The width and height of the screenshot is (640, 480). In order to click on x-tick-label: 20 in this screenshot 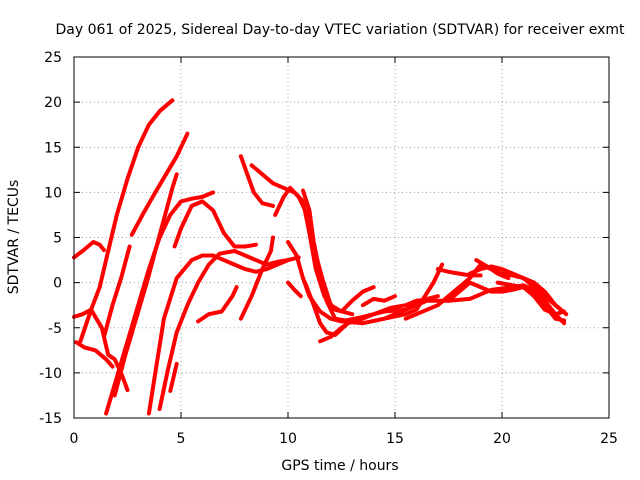, I will do `click(502, 439)`.